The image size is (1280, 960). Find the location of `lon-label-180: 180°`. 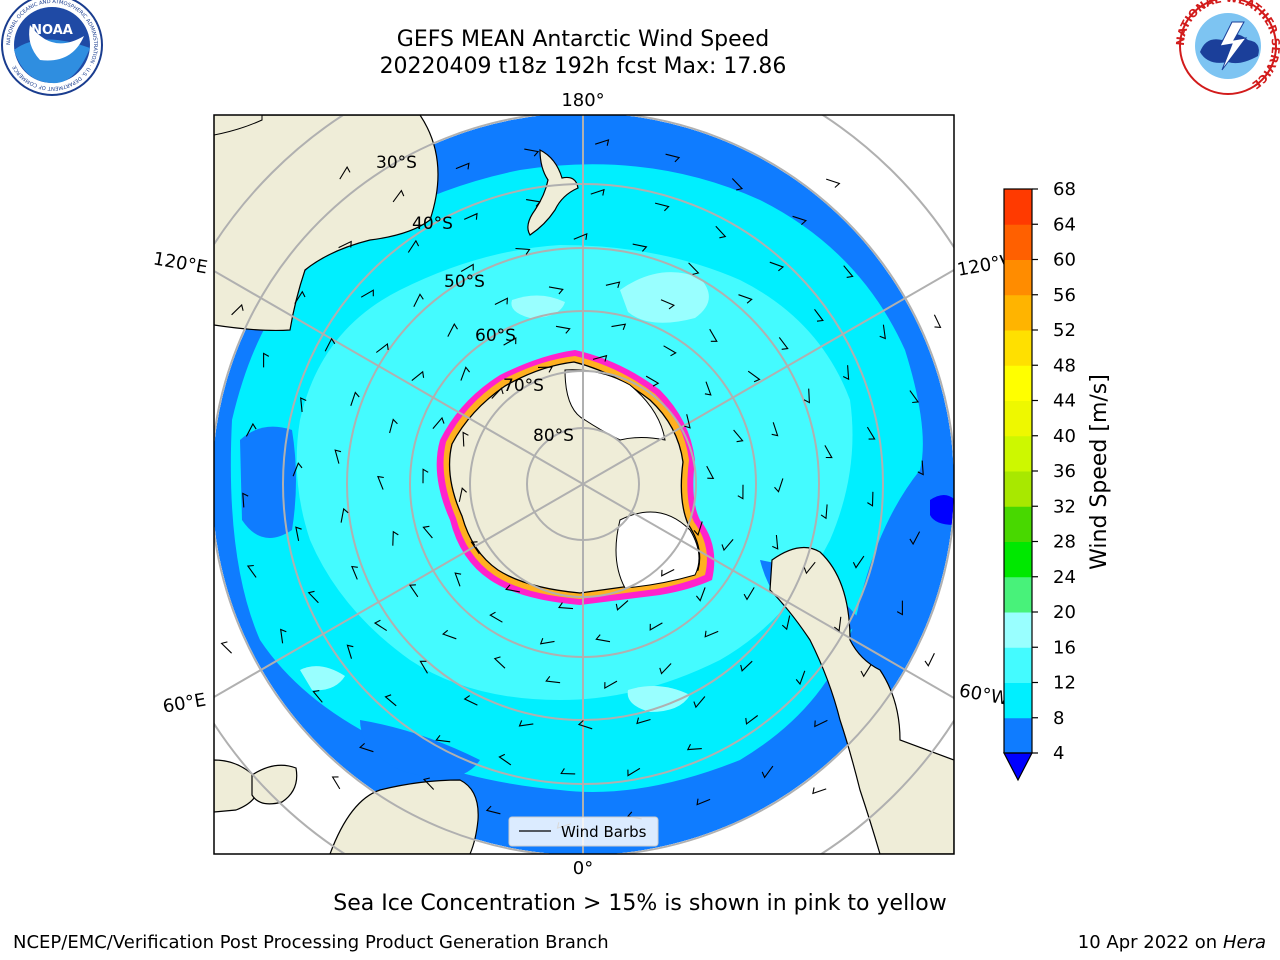

lon-label-180: 180° is located at coordinates (582, 100).